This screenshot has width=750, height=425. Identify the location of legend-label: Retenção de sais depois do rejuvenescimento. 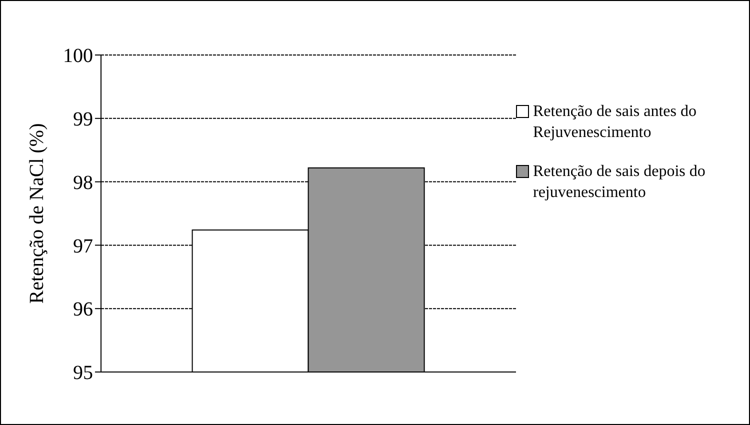
(619, 182).